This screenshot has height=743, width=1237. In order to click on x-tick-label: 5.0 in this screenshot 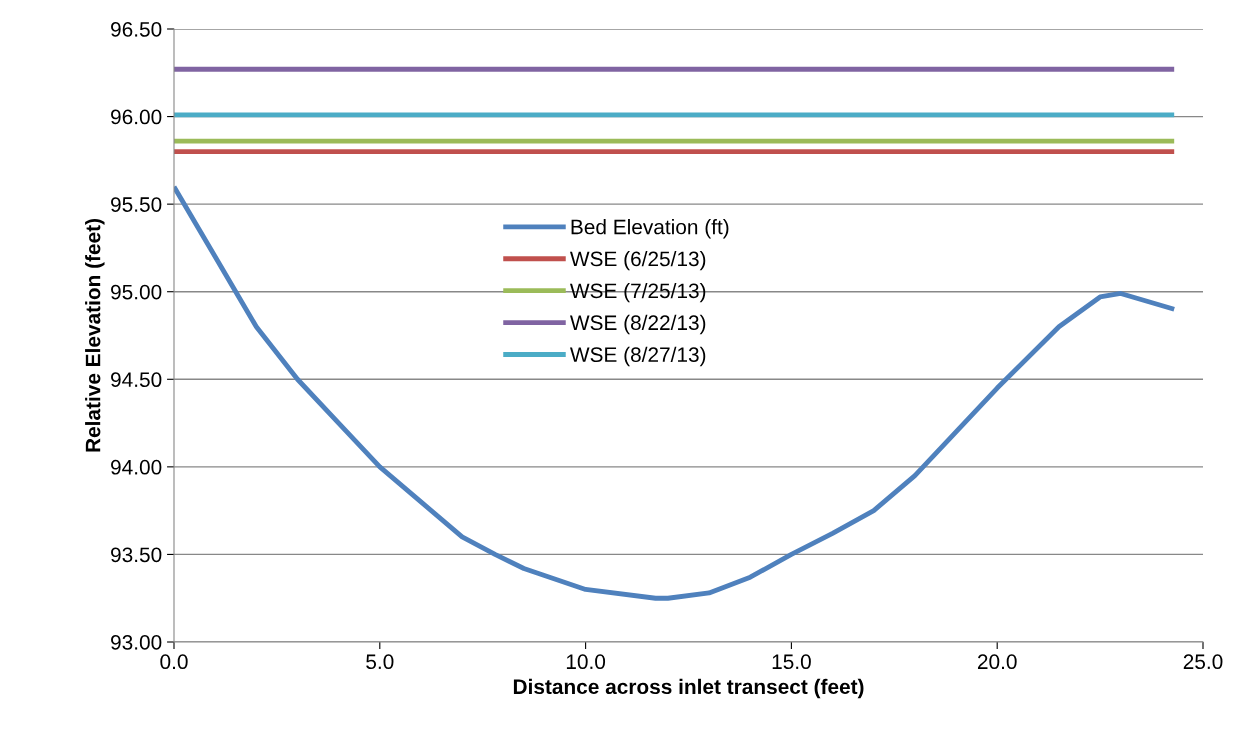, I will do `click(380, 662)`.